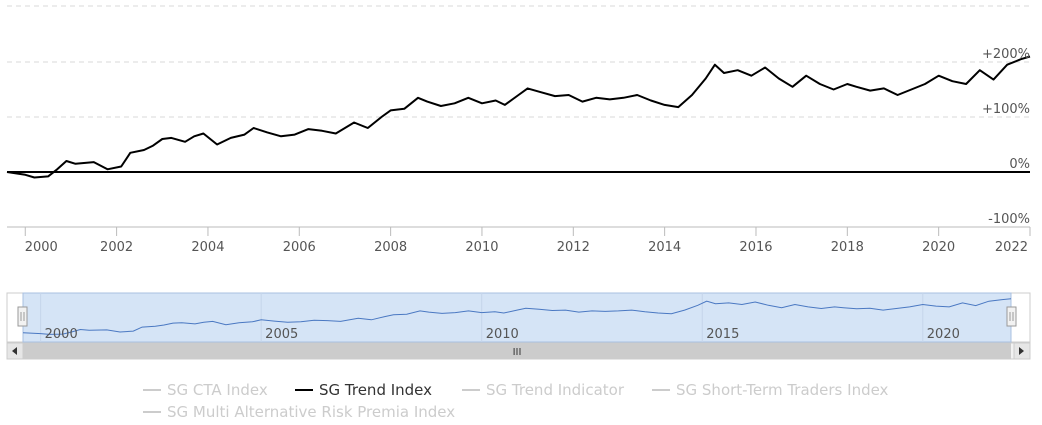  I want to click on y-axis-tick-labels: -100% 0% +100% +200%, so click(1006, 137).